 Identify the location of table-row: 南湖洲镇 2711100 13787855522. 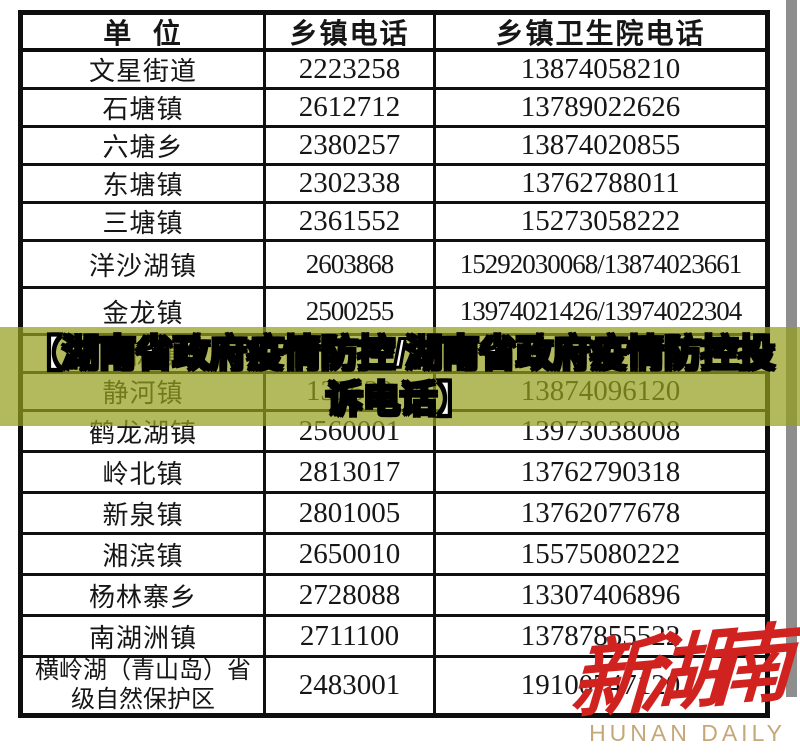
(394, 637).